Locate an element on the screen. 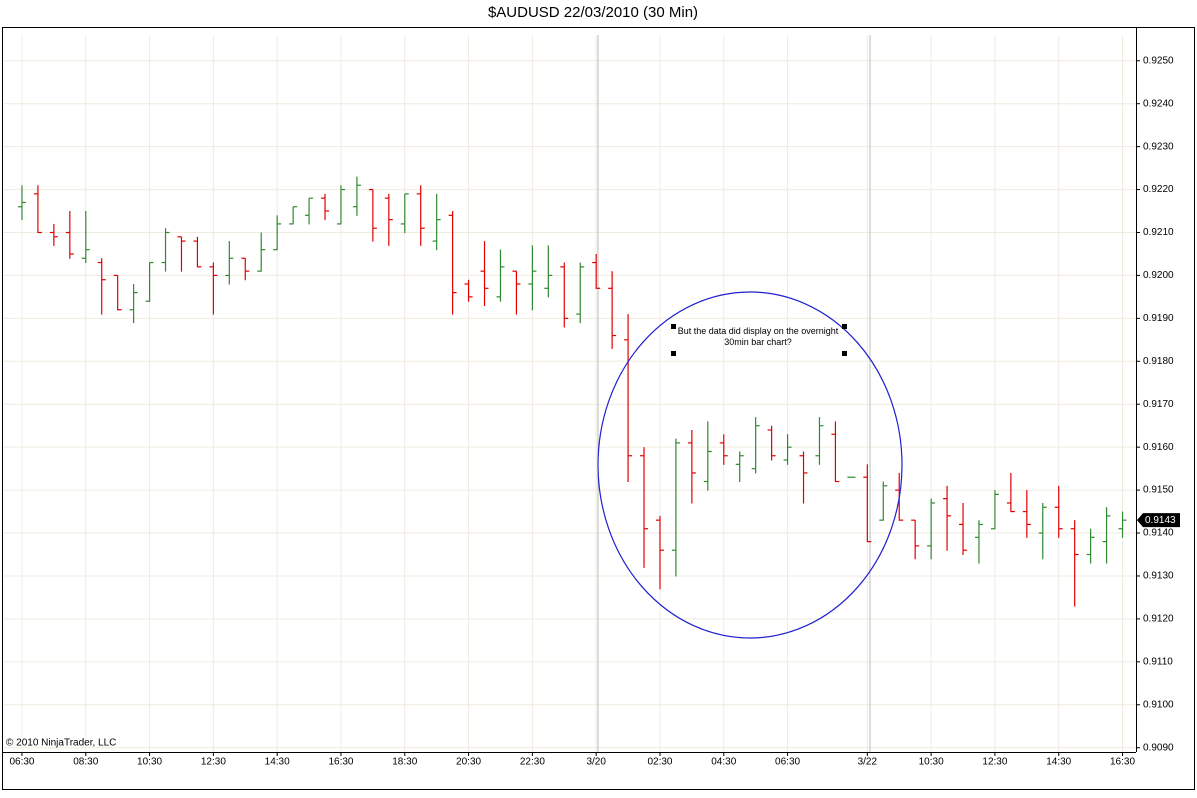 The height and width of the screenshot is (798, 1197). y-tick-label: 0.9100 is located at coordinates (1158, 704).